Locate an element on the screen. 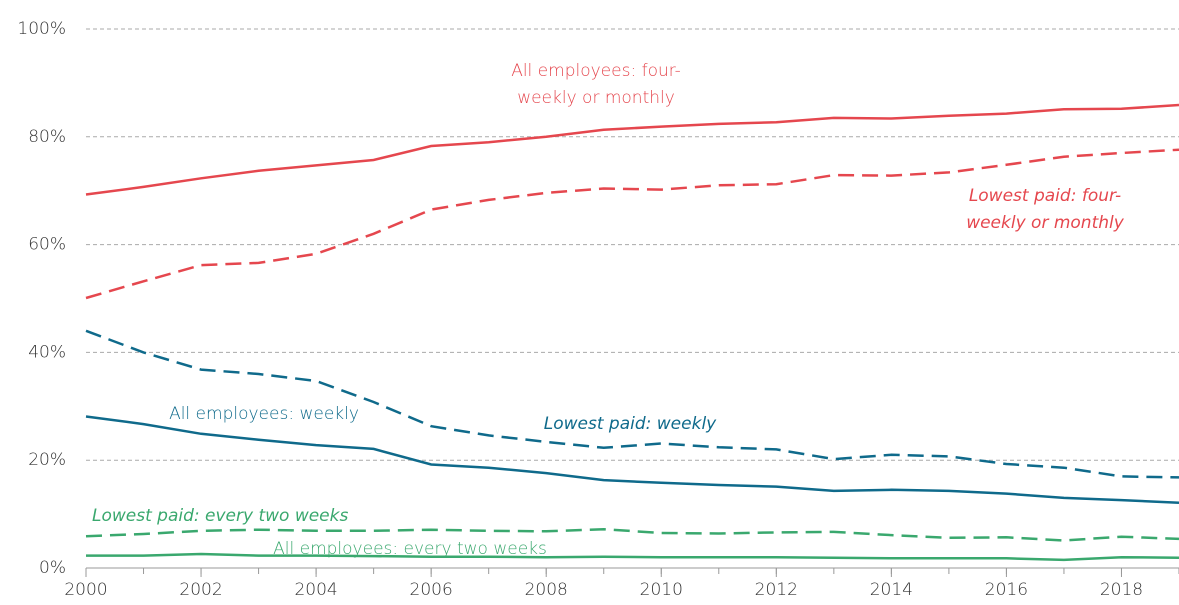 The width and height of the screenshot is (1179, 605). x-tick-label: 2014 is located at coordinates (891, 590).